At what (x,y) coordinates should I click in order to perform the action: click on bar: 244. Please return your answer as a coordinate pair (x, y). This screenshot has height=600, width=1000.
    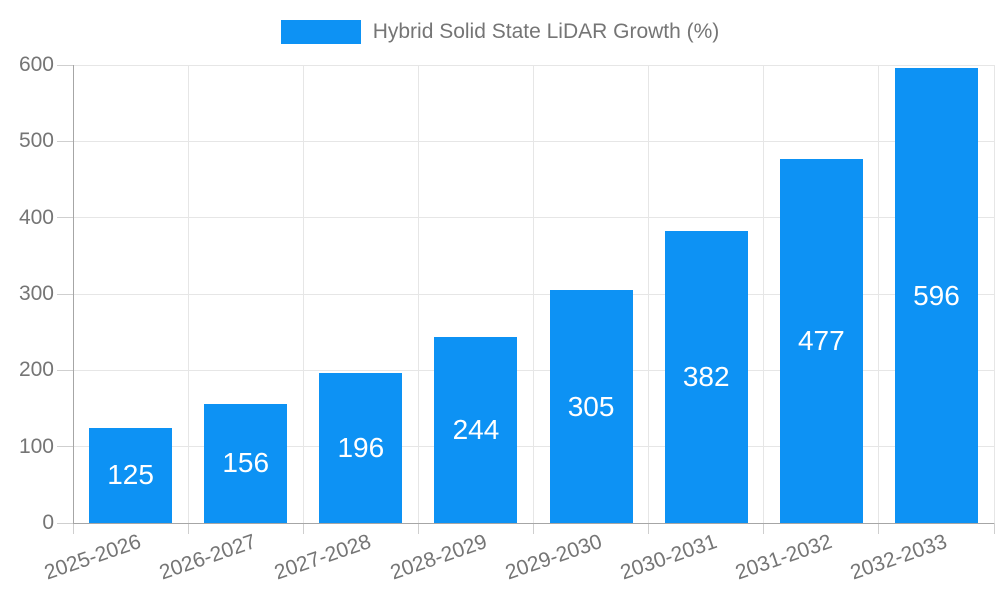
    Looking at the image, I should click on (476, 429).